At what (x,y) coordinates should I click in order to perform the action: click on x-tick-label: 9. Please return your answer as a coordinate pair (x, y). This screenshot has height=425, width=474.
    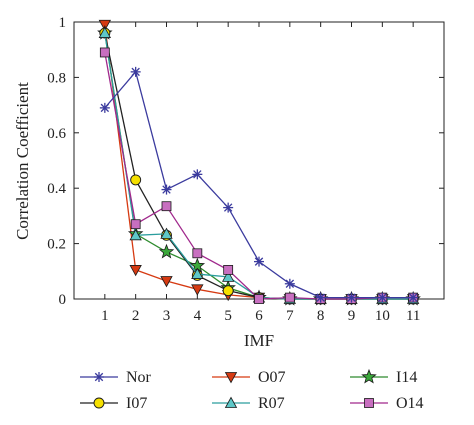
    Looking at the image, I should click on (352, 316).